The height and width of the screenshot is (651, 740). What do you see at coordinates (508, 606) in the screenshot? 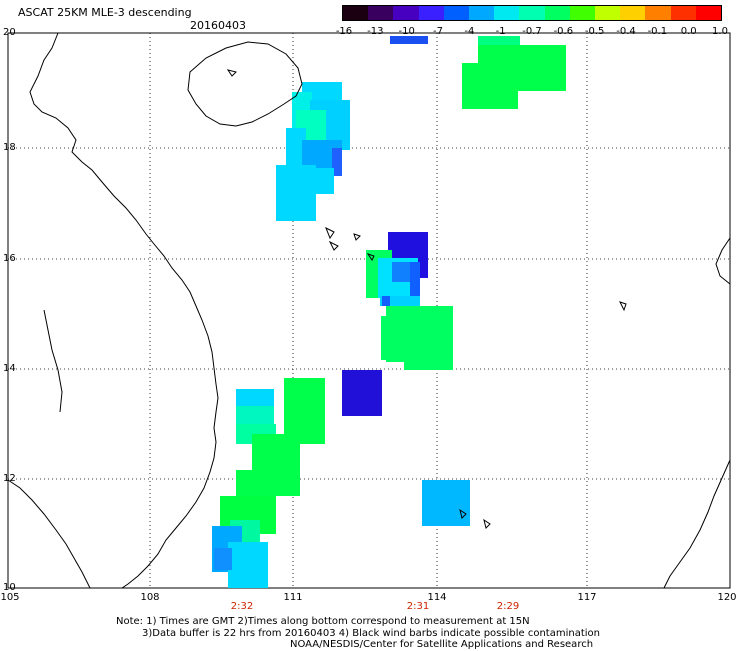
I see `pass-time: 2:29` at bounding box center [508, 606].